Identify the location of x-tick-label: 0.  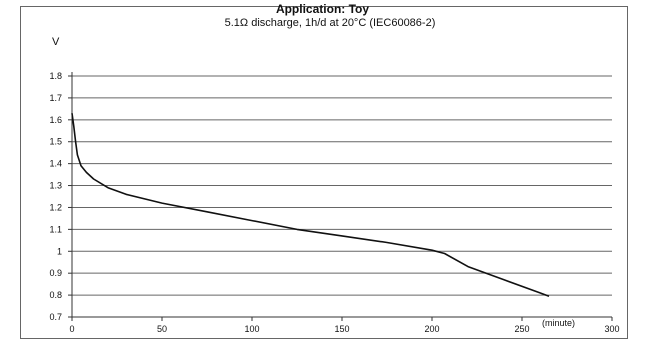
(71, 329).